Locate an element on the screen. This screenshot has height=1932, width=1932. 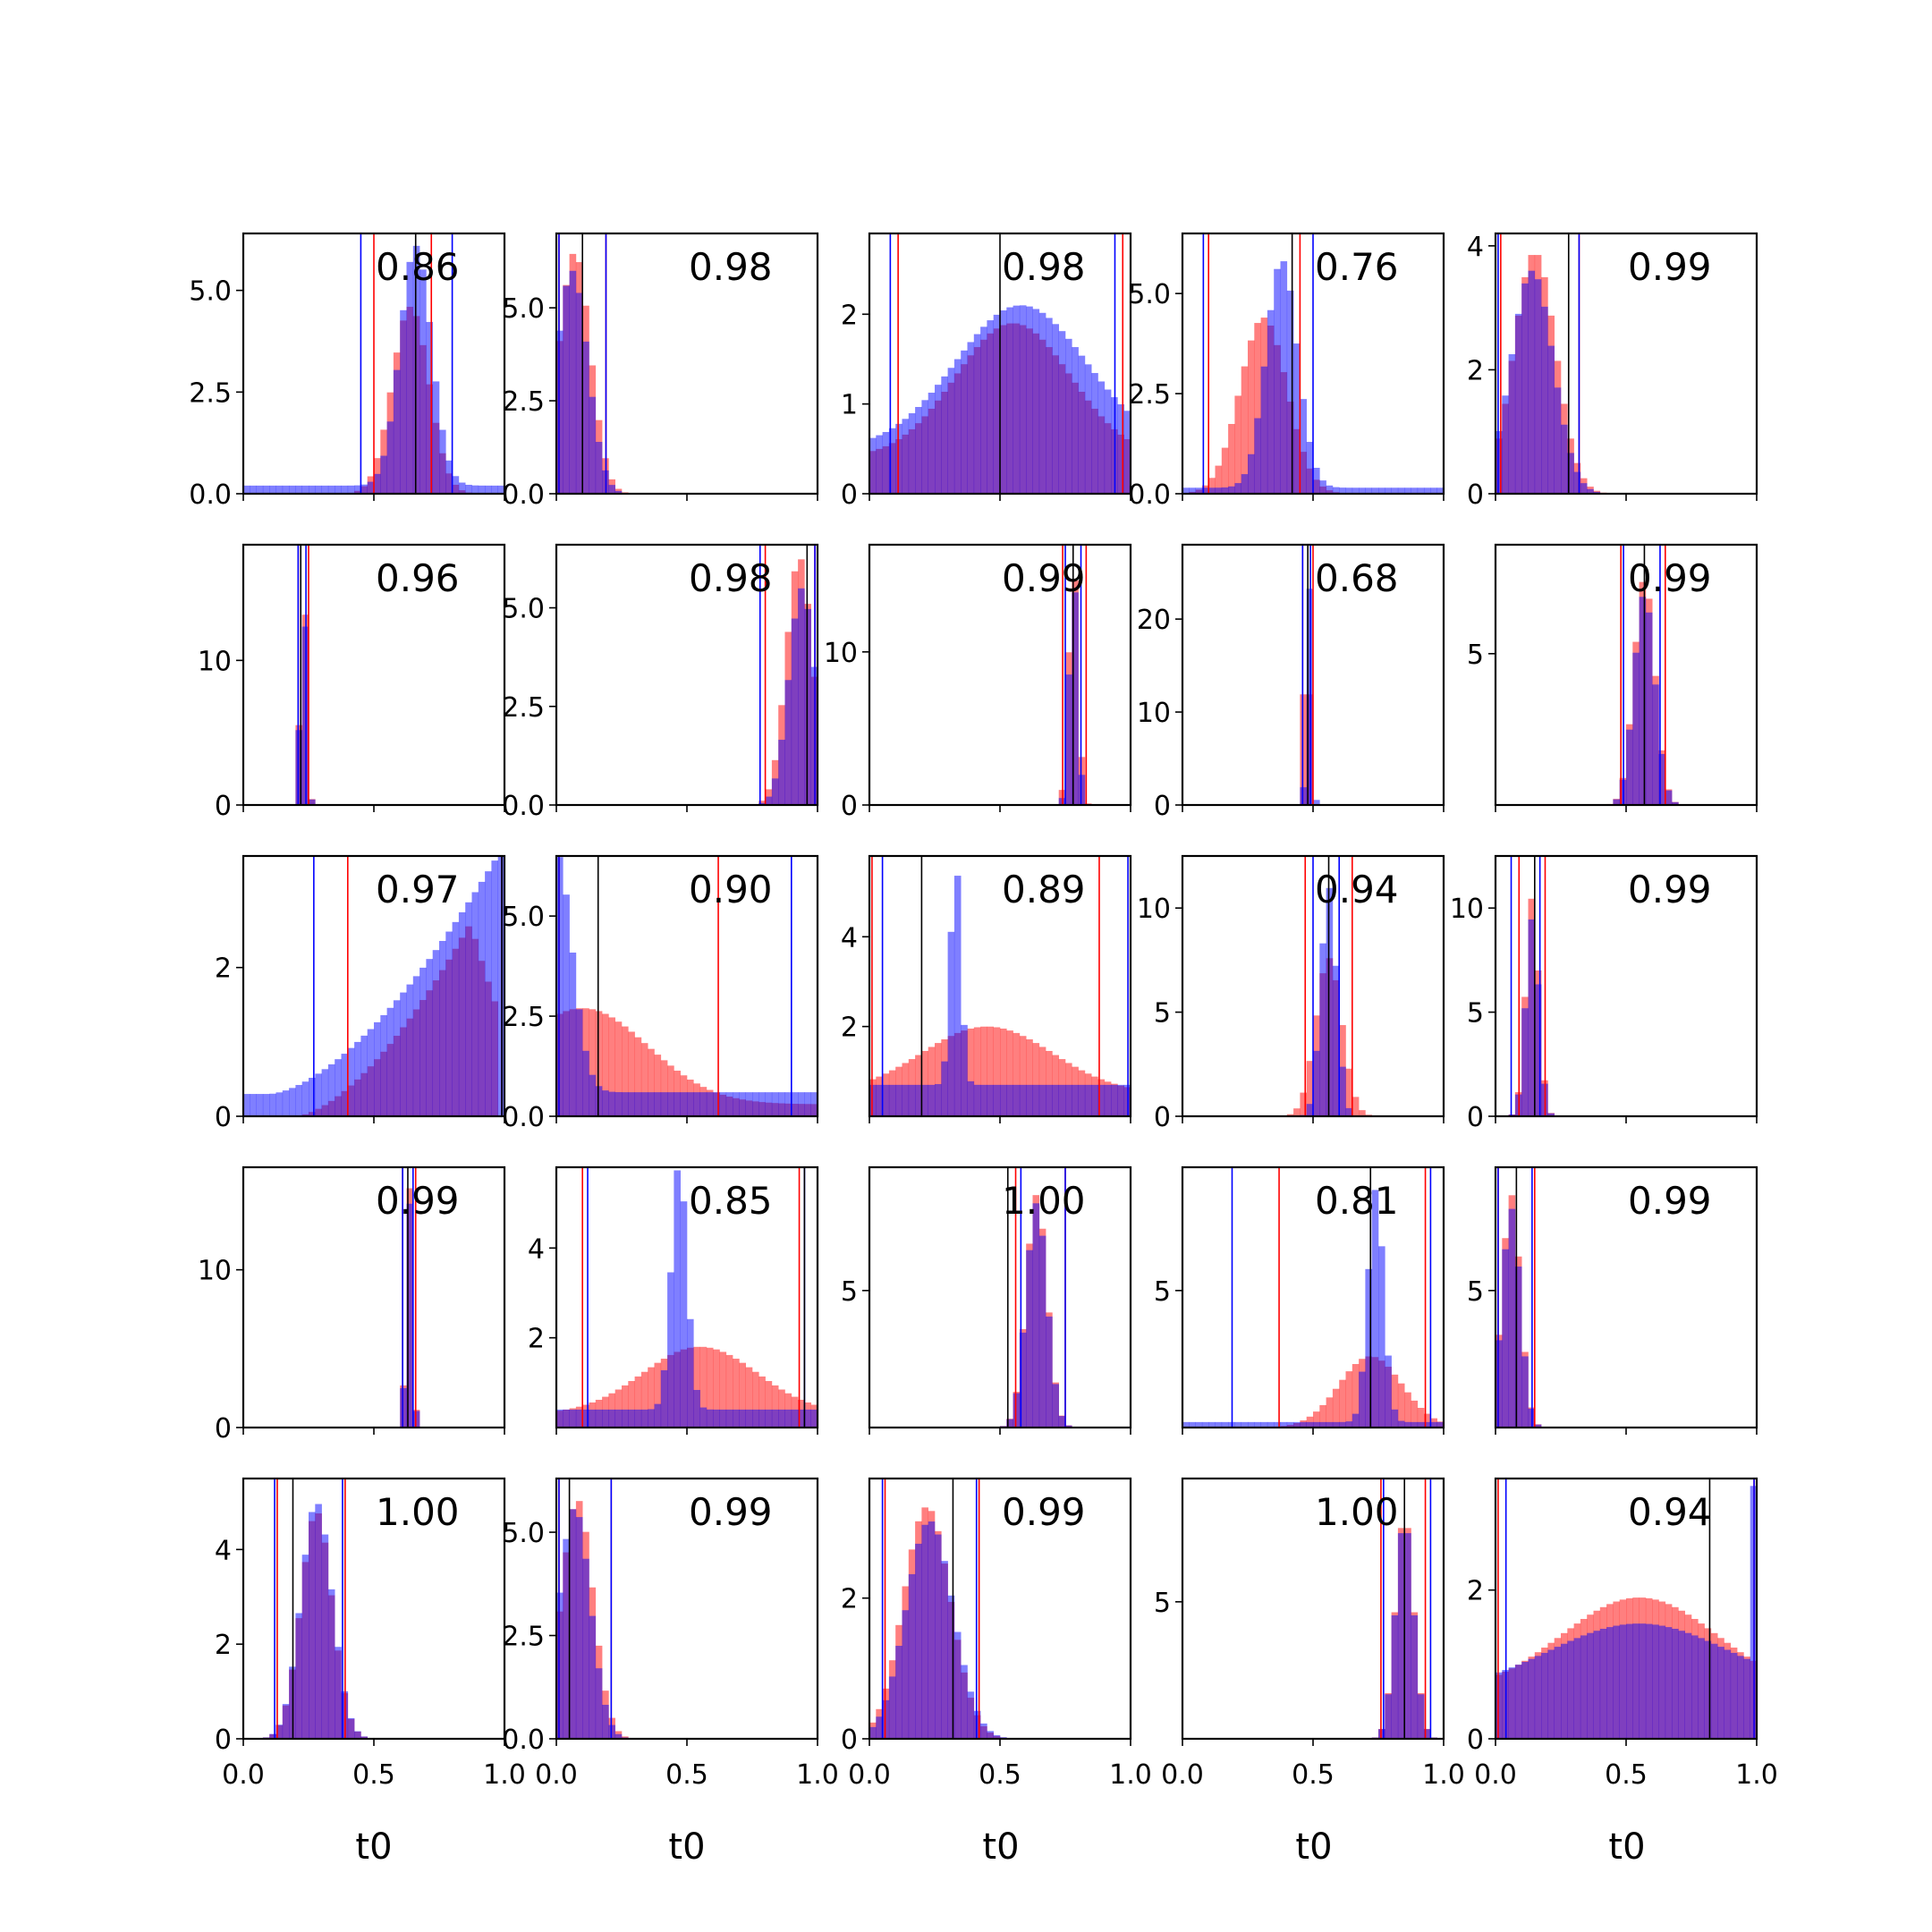
panel-r3-c0: 0 10 0.99 is located at coordinates (352, 1305).